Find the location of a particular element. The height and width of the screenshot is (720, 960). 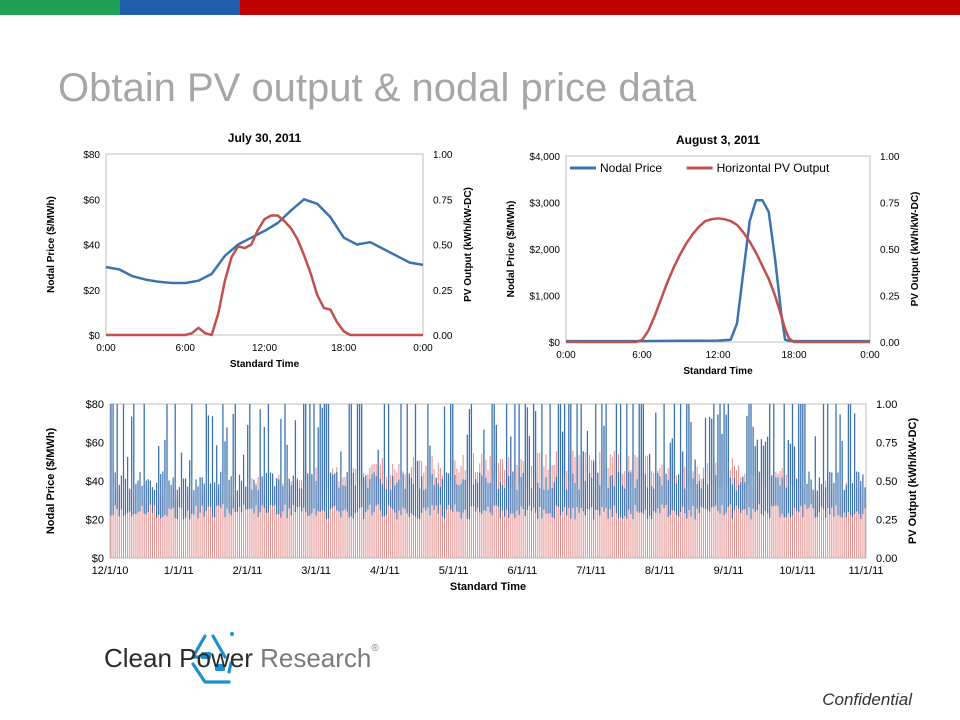

annual-x-tick-label: 7/1/11 is located at coordinates (591, 571).